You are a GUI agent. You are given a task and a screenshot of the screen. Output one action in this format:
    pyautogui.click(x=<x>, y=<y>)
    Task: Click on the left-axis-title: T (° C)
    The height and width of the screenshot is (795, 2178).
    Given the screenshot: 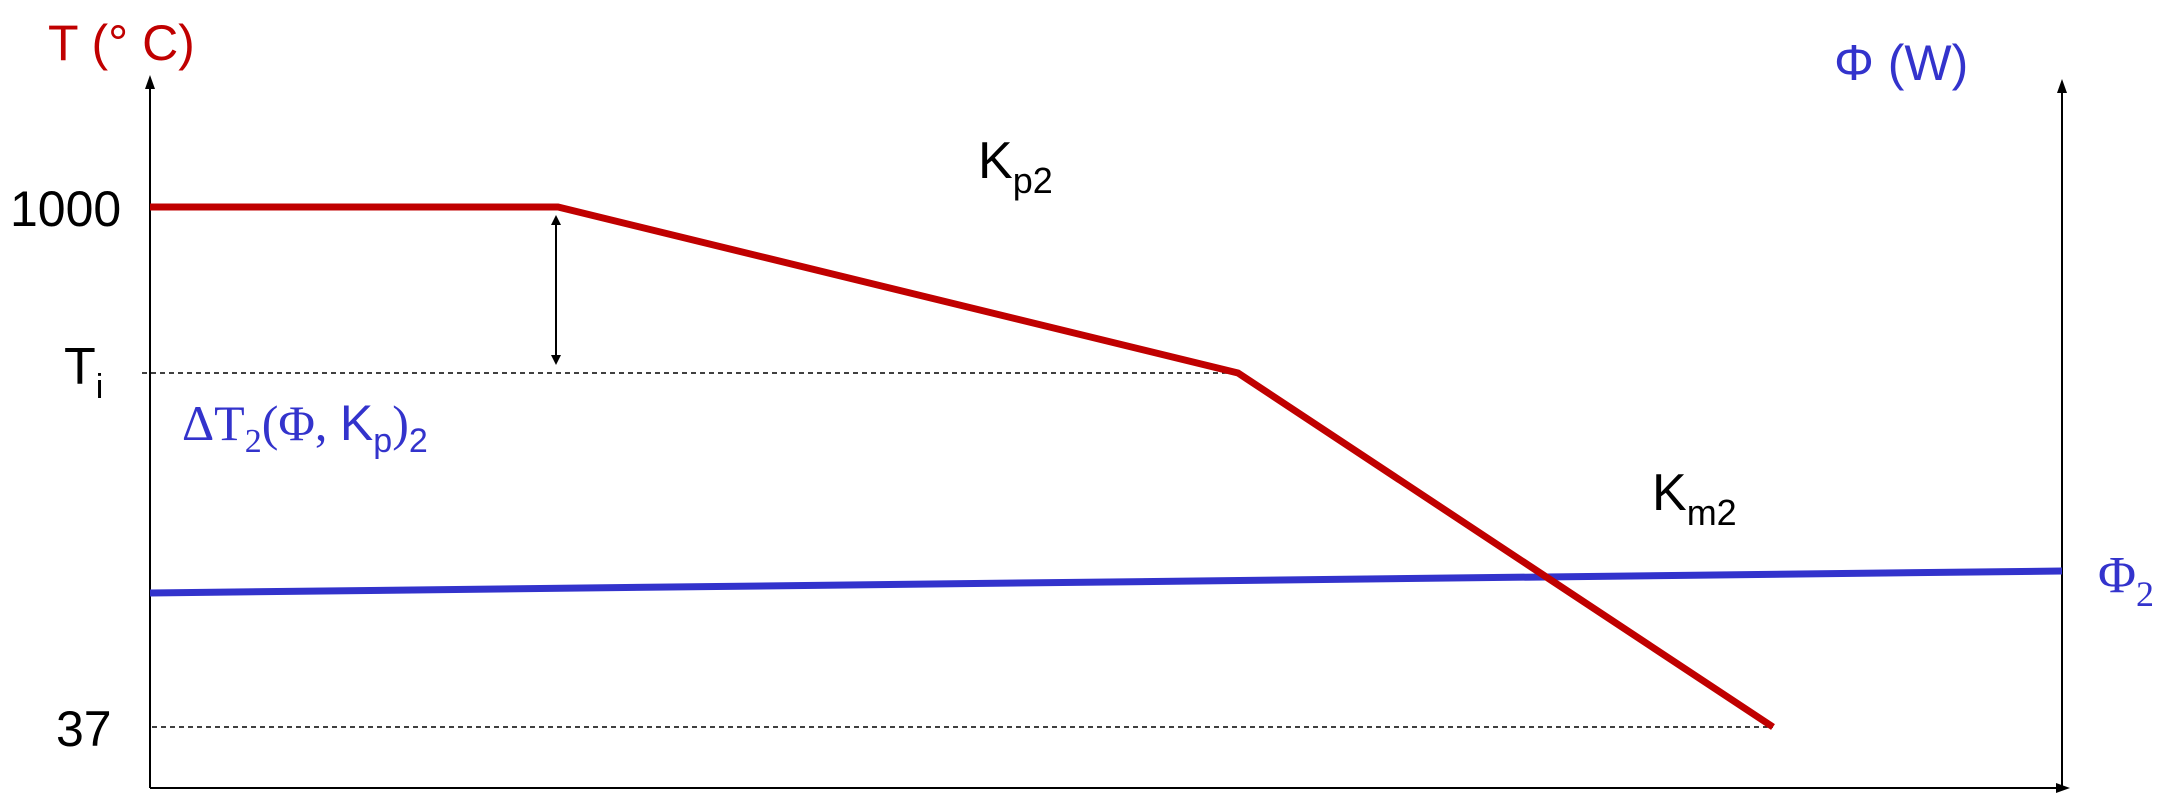 What is the action you would take?
    pyautogui.click(x=121, y=43)
    